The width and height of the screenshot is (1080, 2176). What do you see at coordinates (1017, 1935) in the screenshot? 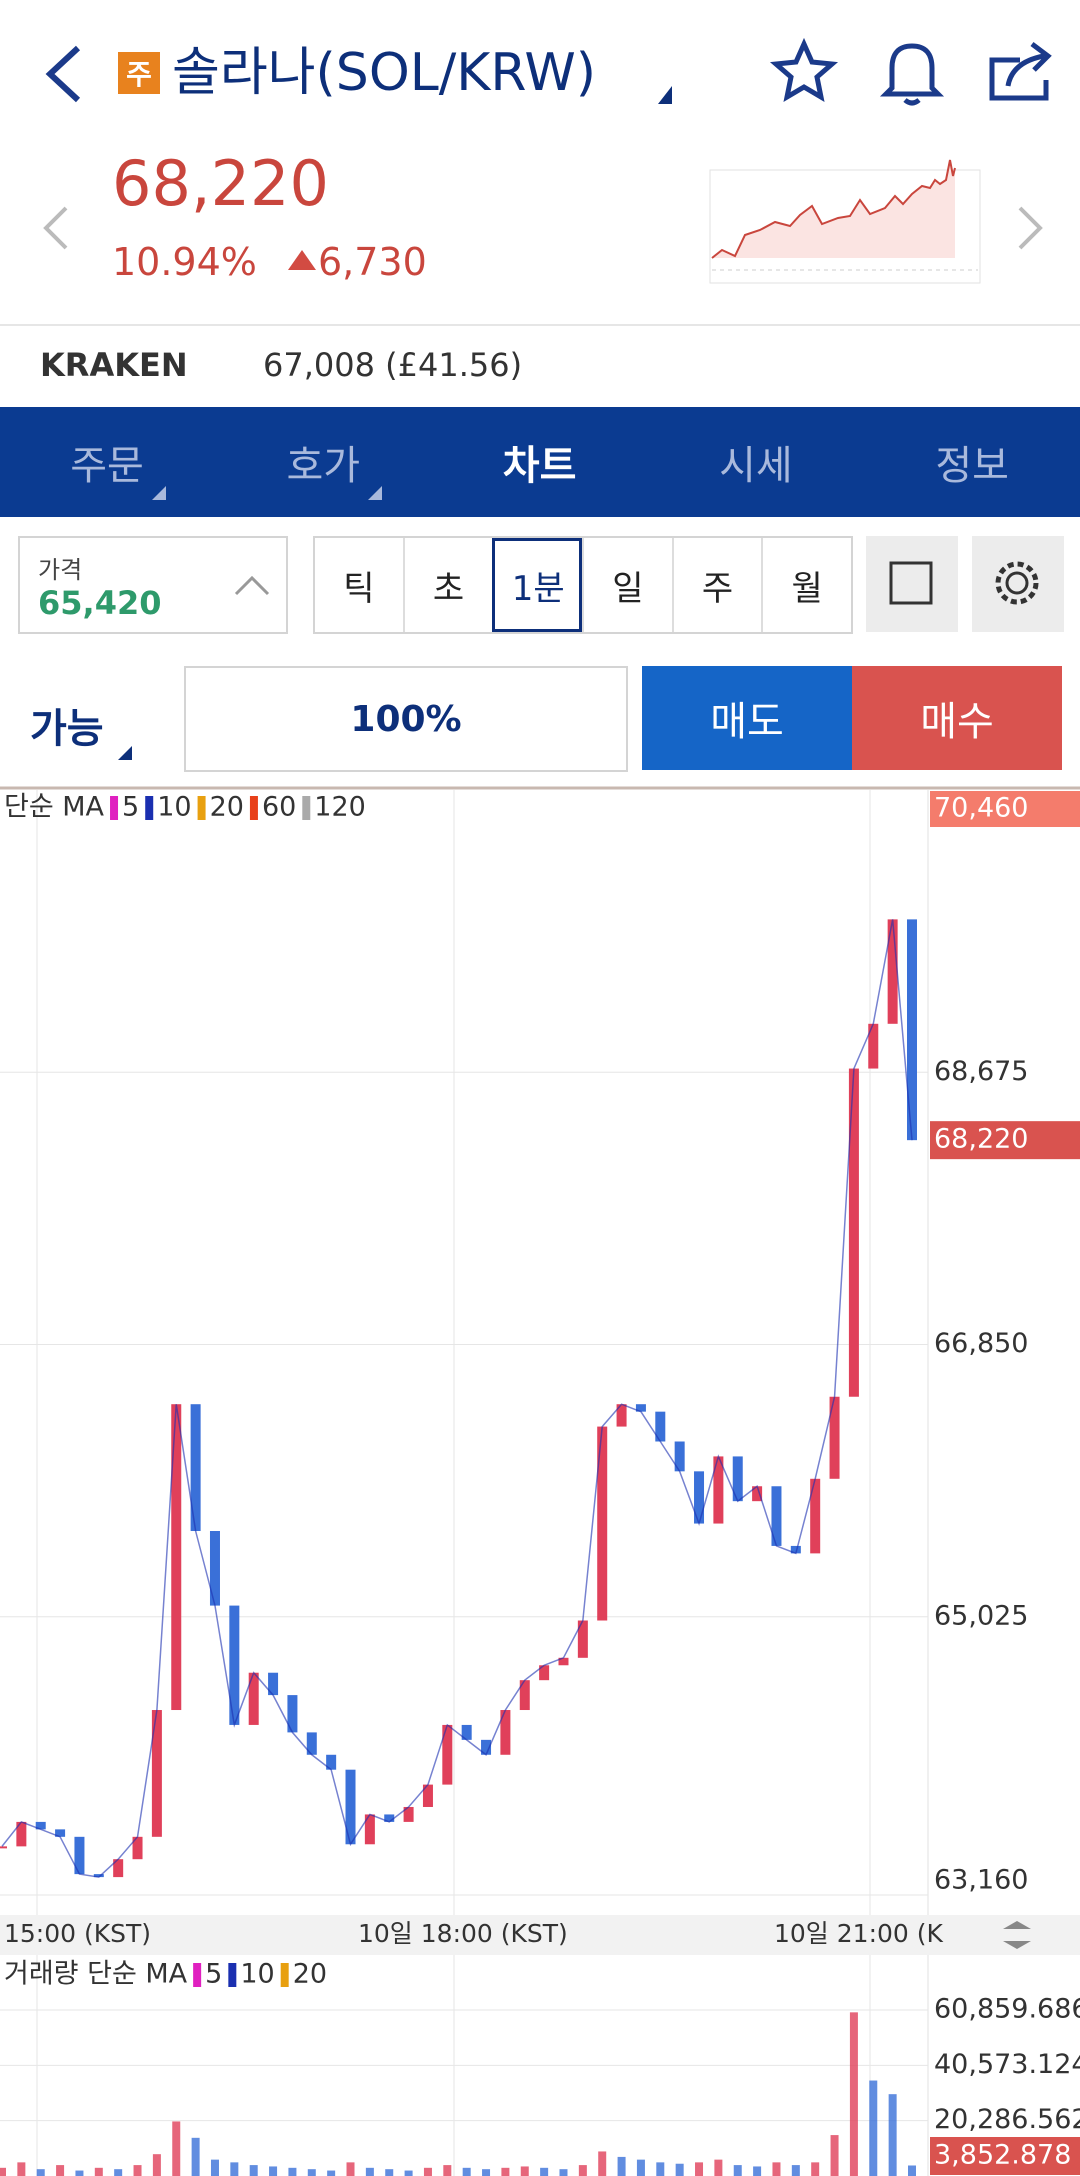
I see `resize-icon` at bounding box center [1017, 1935].